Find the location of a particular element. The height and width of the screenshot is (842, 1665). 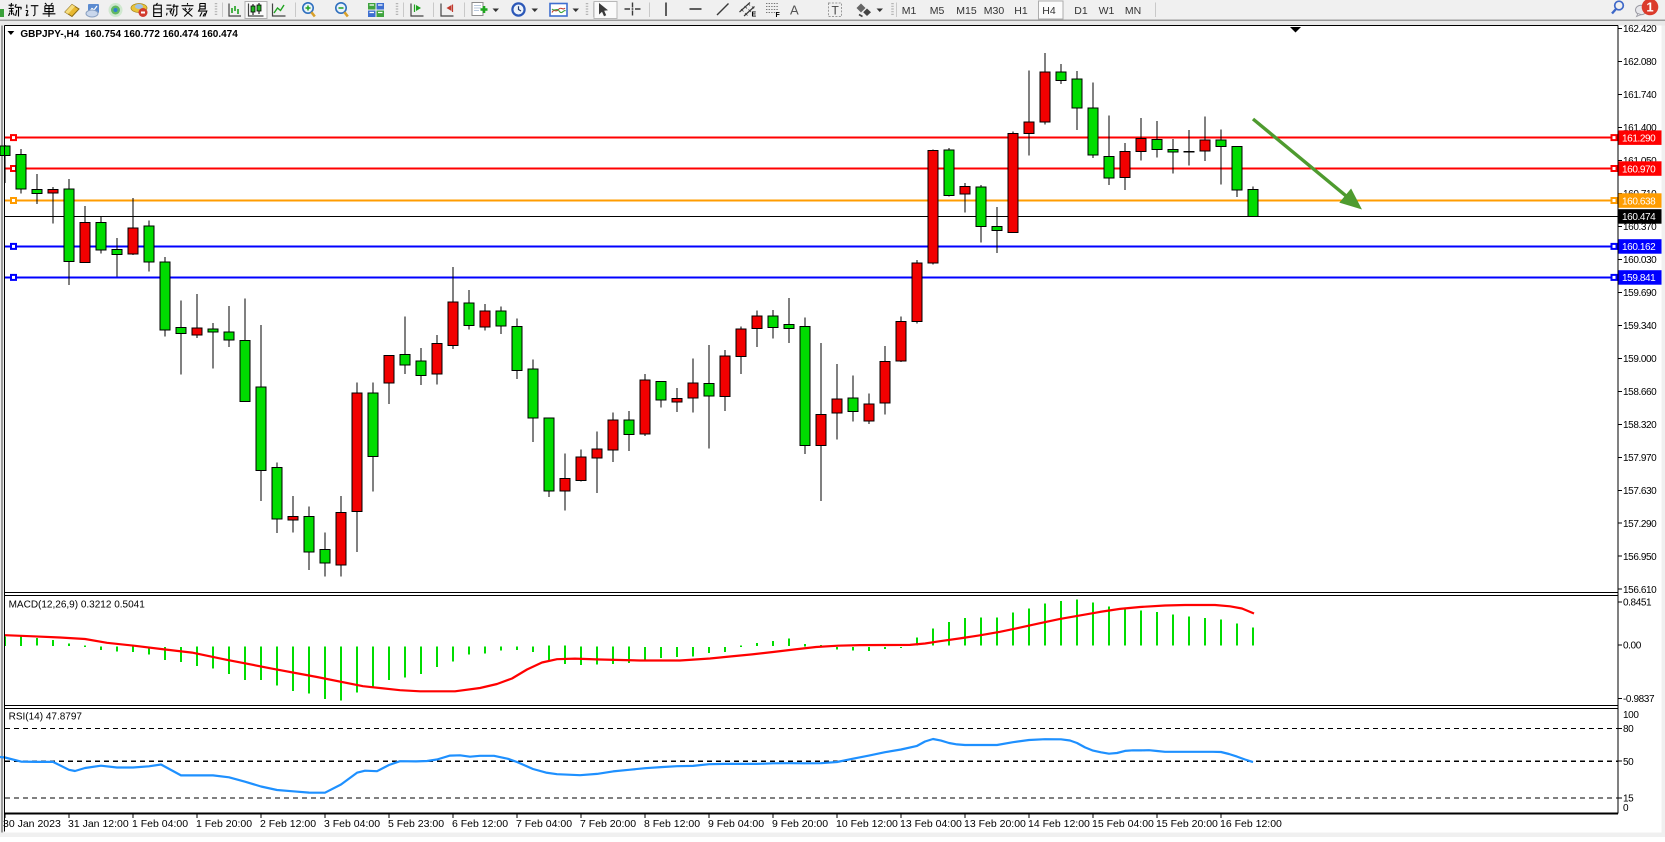

svg-text: 50 is located at coordinates (1628, 762).